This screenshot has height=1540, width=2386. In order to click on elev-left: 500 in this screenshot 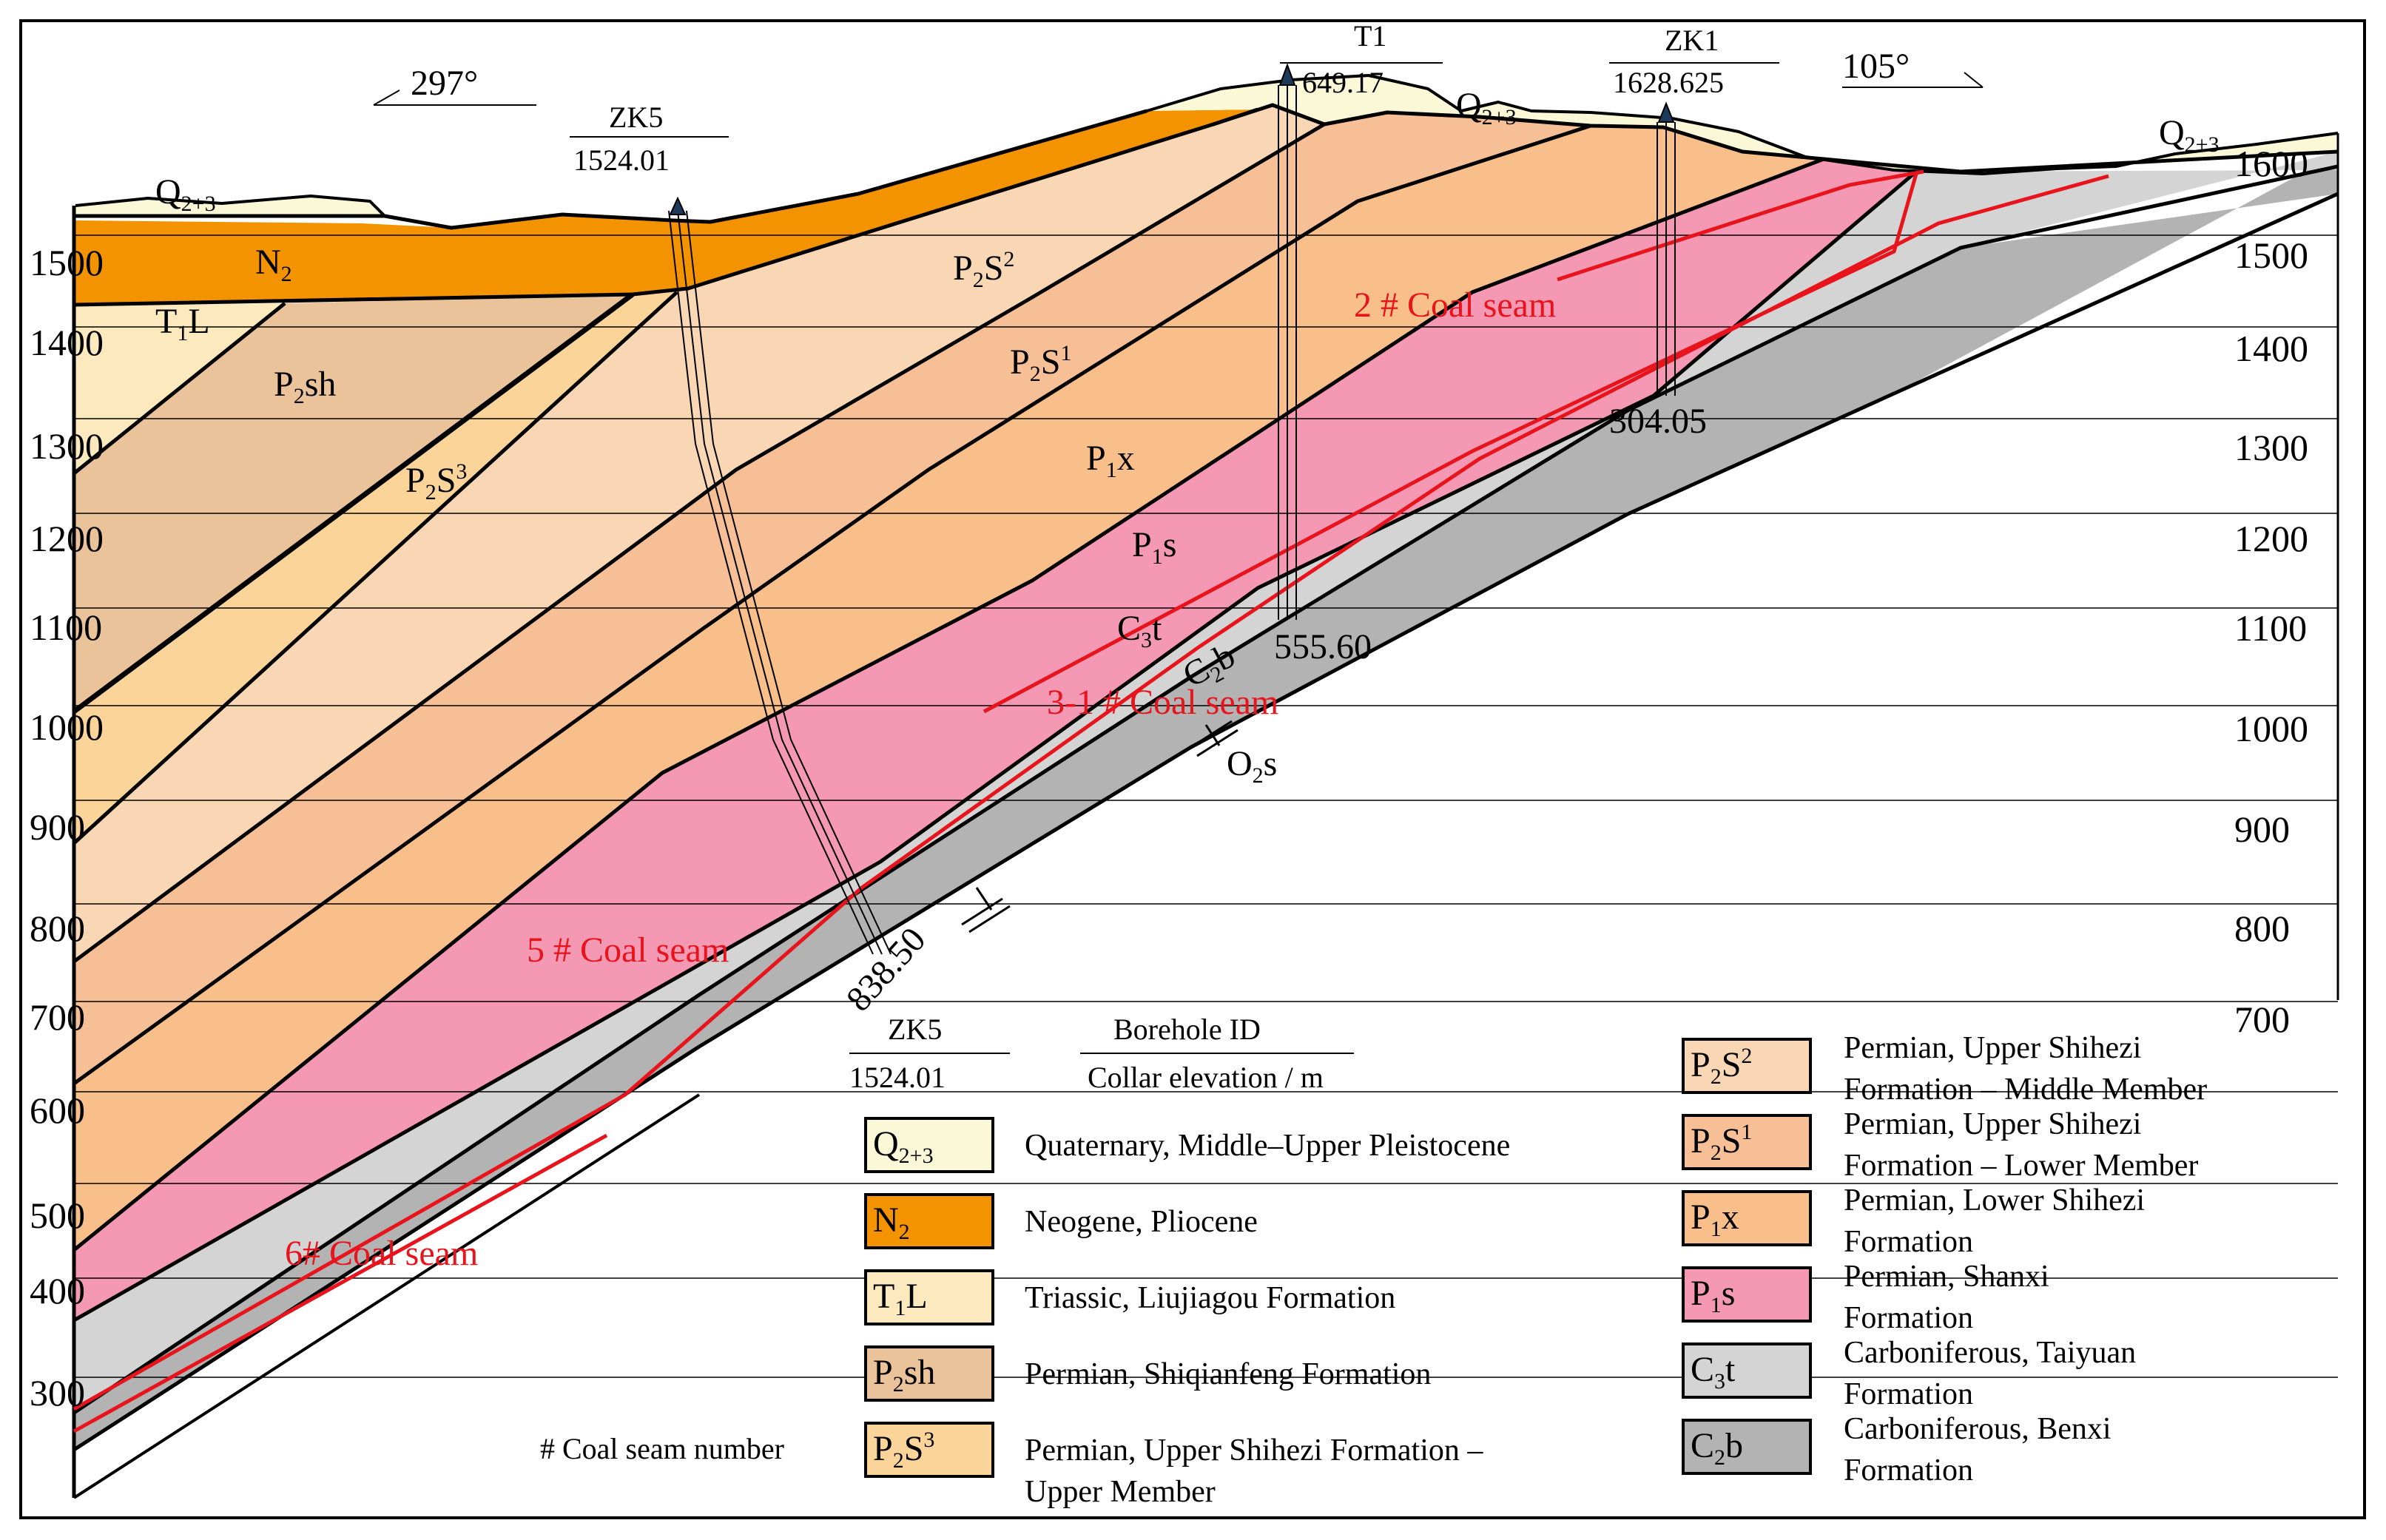, I will do `click(57, 1215)`.